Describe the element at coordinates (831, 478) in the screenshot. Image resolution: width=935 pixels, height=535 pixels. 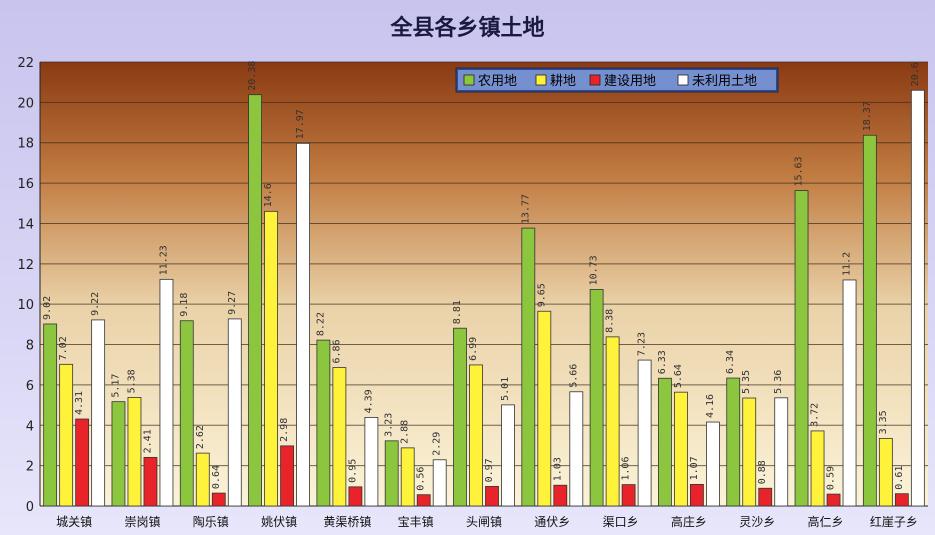
I see `data-label: 0.59` at that location.